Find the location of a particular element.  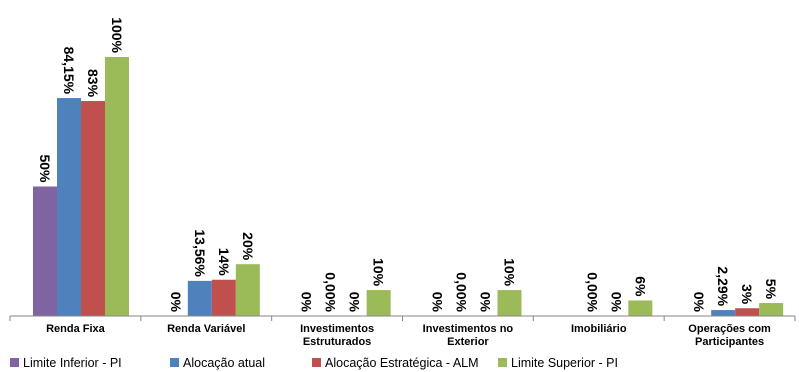

legend-item: Limite Superior - PI is located at coordinates (558, 363).